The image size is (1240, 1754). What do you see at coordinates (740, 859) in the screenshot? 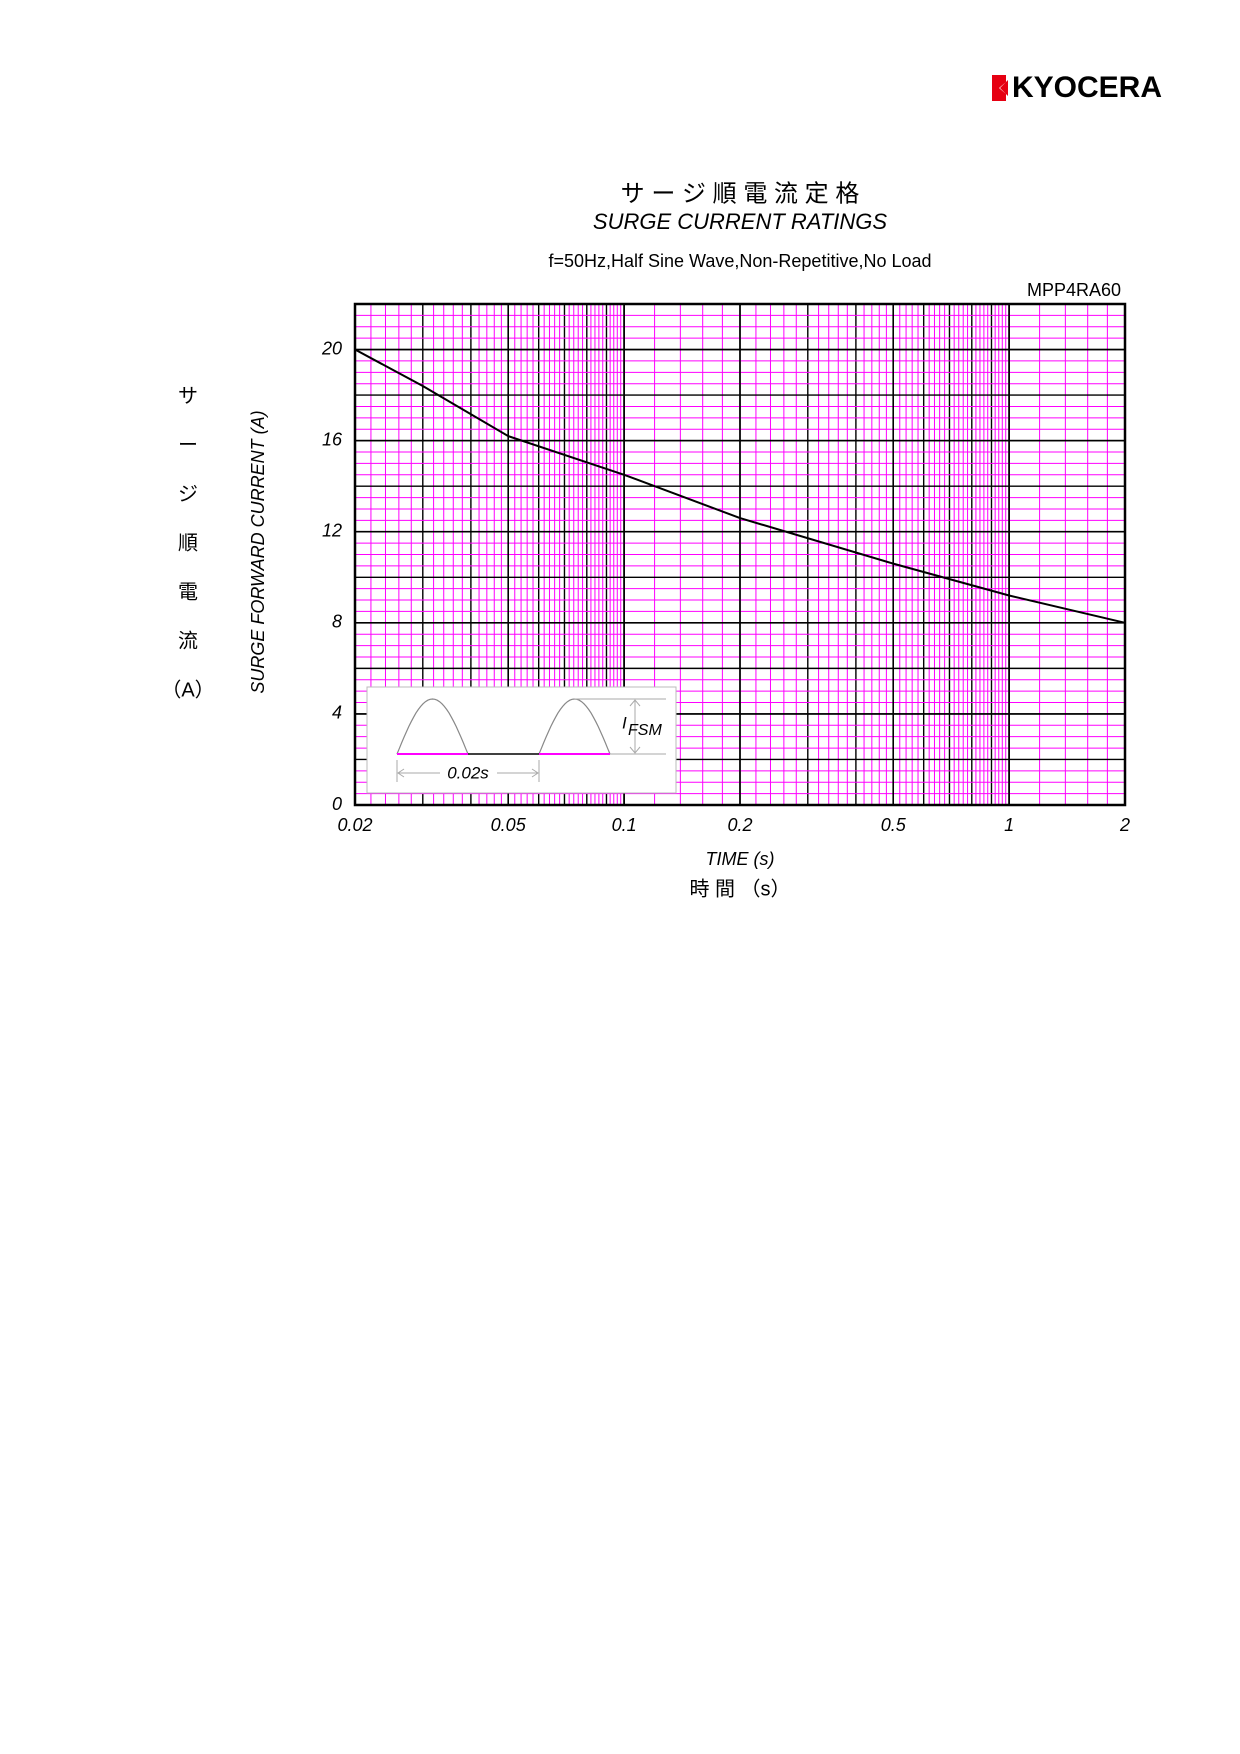
I see `x-axis-label: TIME (s)` at bounding box center [740, 859].